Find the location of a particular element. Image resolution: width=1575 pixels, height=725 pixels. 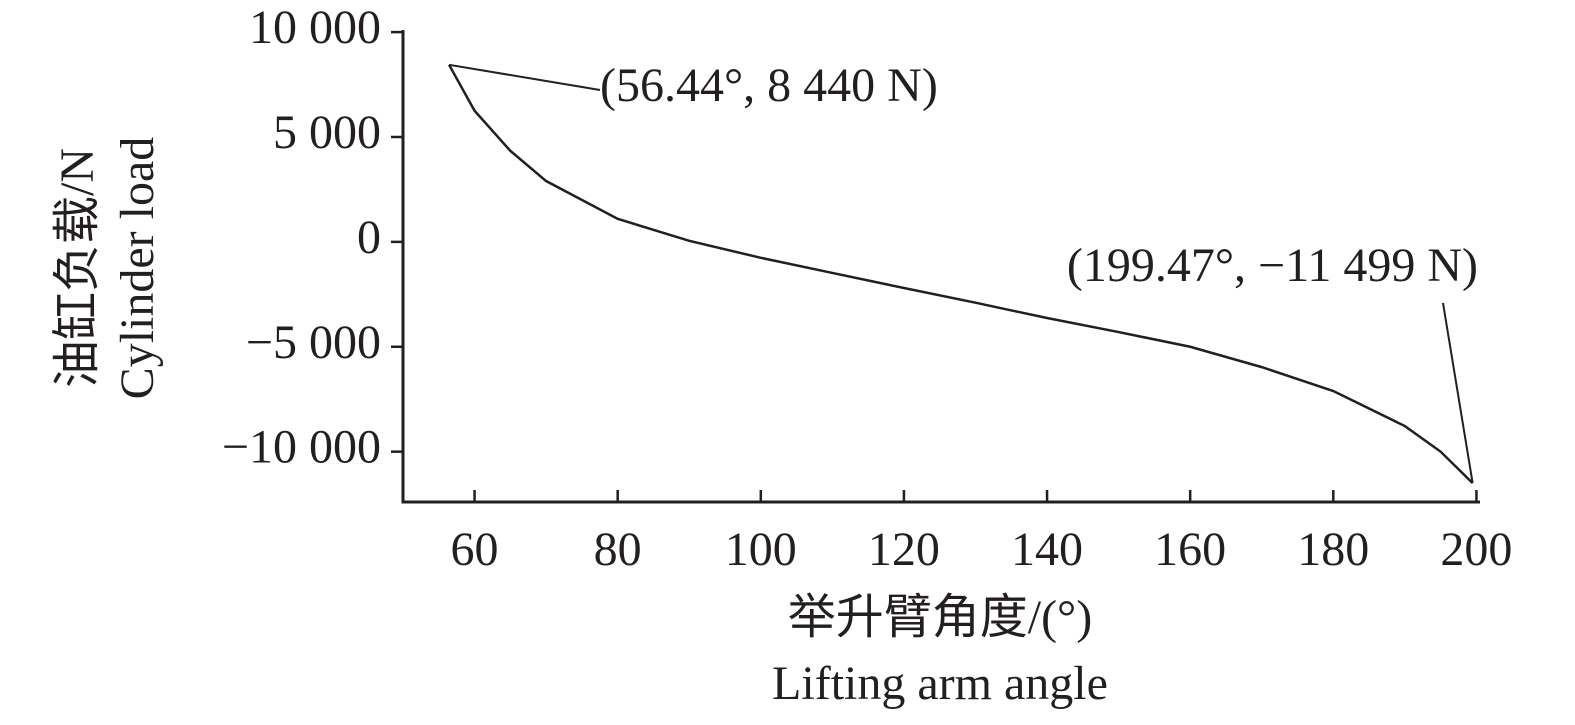

x-tick-label: 200 is located at coordinates (1476, 549).